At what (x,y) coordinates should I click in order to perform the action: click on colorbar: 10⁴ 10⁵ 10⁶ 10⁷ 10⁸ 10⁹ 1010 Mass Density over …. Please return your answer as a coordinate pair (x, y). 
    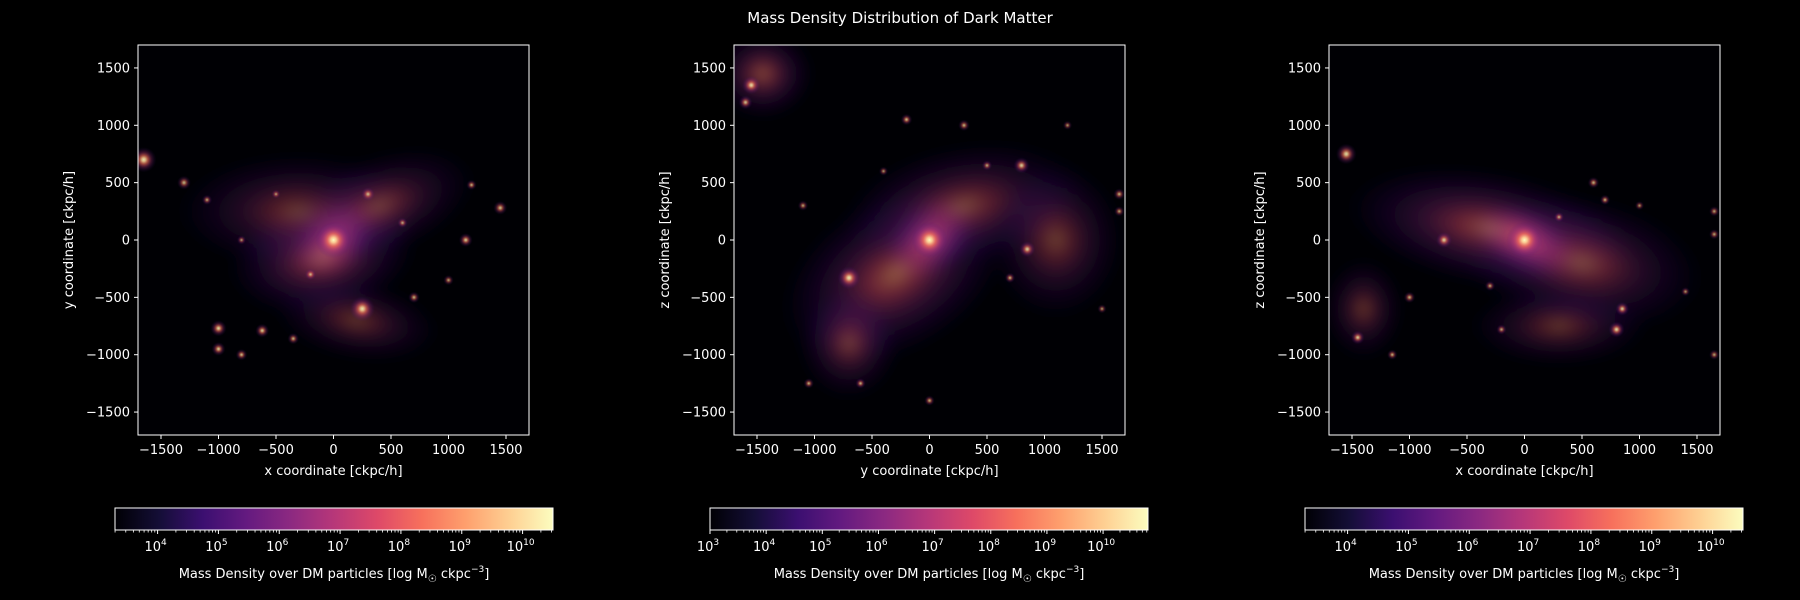
    Looking at the image, I should click on (334, 546).